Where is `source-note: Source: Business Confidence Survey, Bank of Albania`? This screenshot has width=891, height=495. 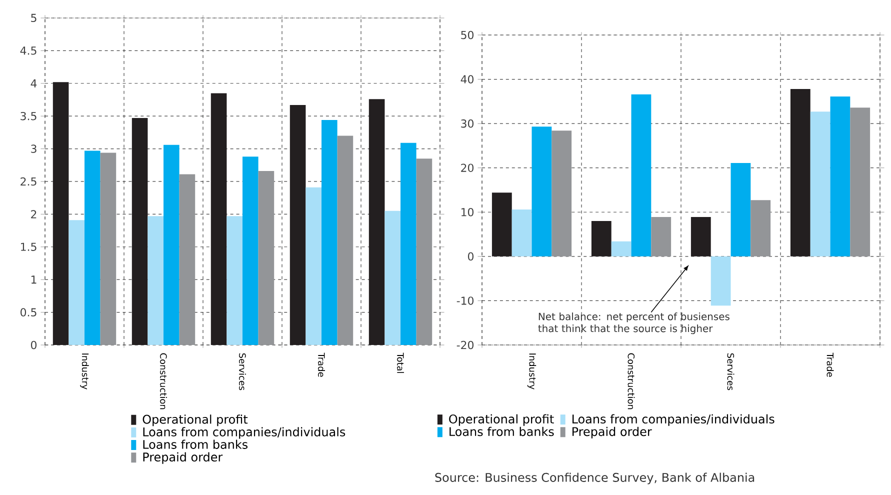
source-note: Source: Business Confidence Survey, Bank of Albania is located at coordinates (594, 478).